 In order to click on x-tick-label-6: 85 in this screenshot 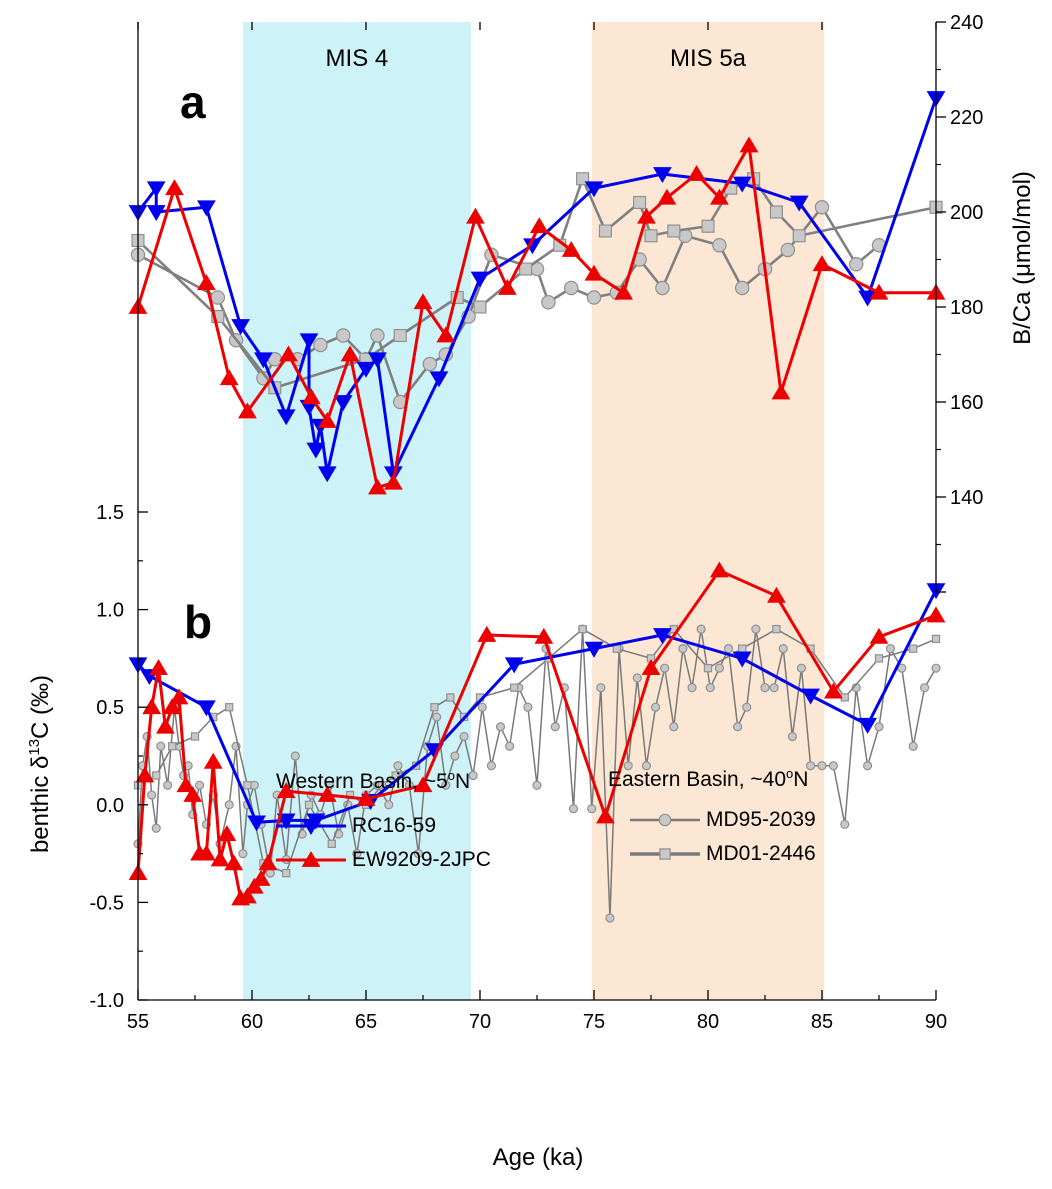, I will do `click(822, 1022)`.